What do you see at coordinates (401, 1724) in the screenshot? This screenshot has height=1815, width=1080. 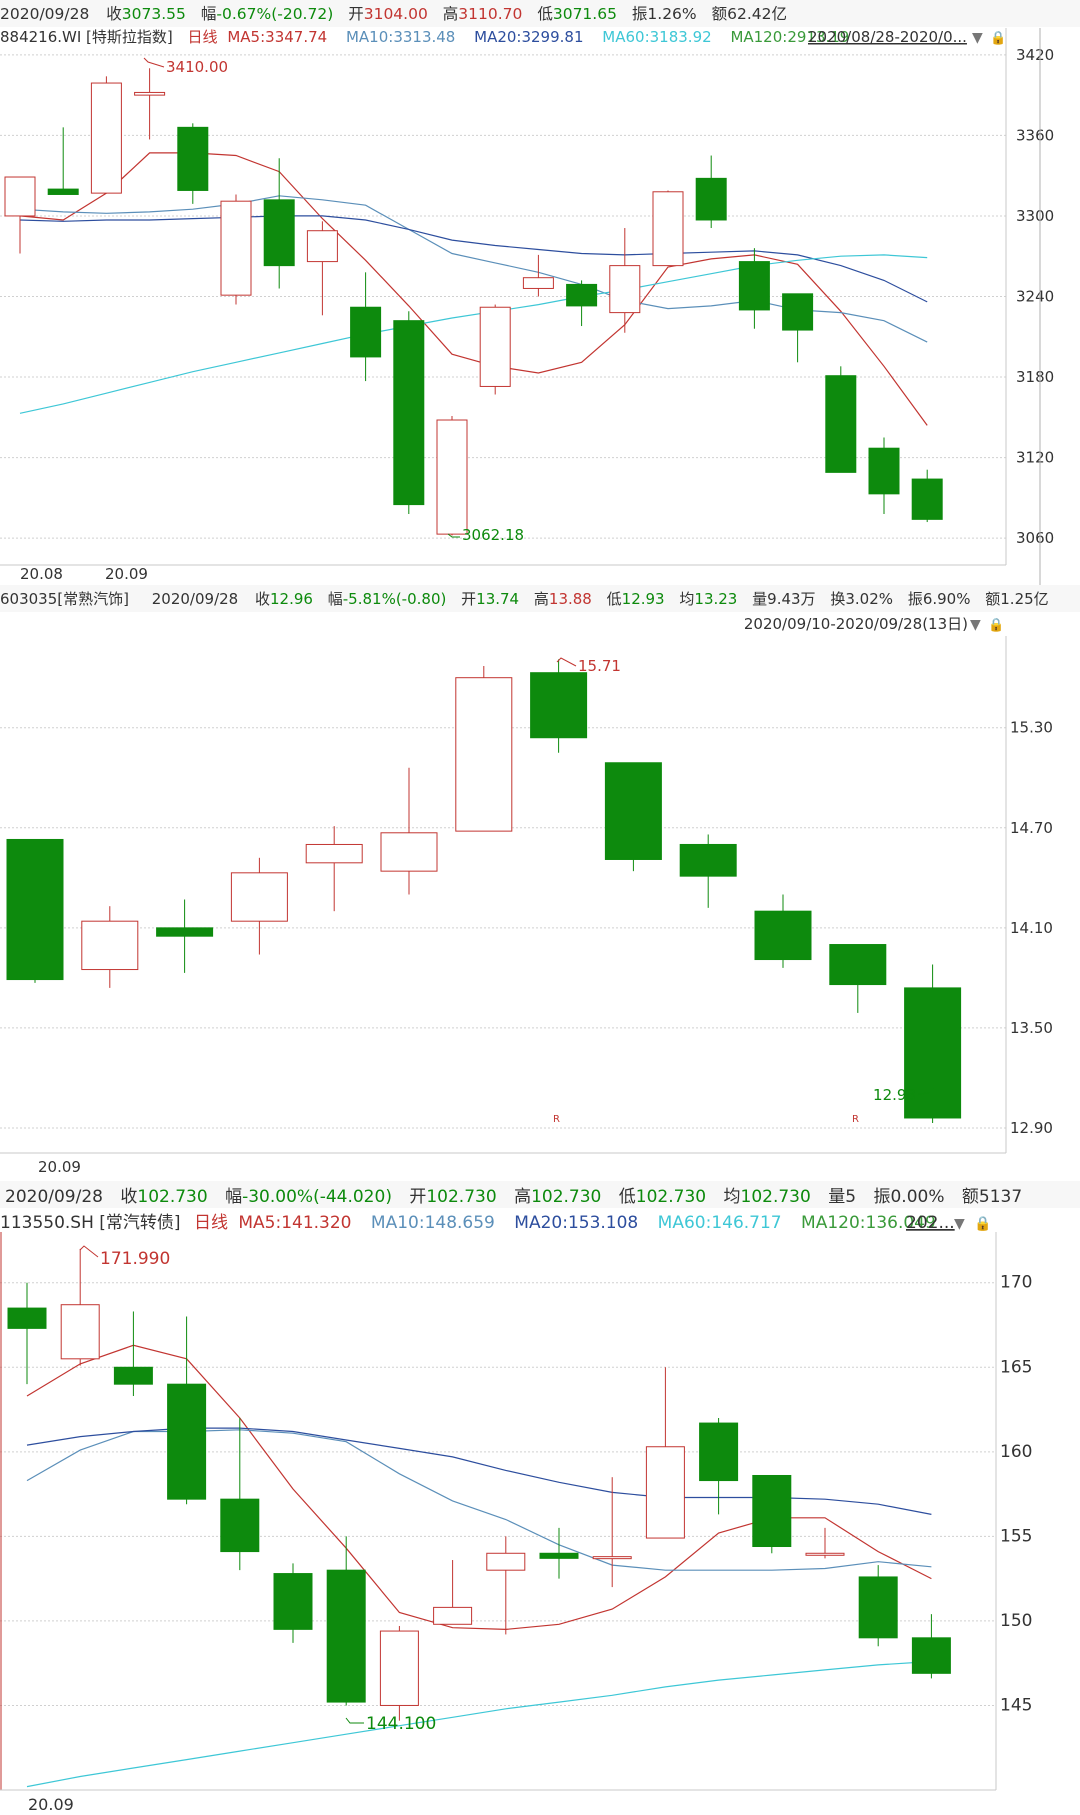 I see `panel-3-low-annotation: 144.100` at bounding box center [401, 1724].